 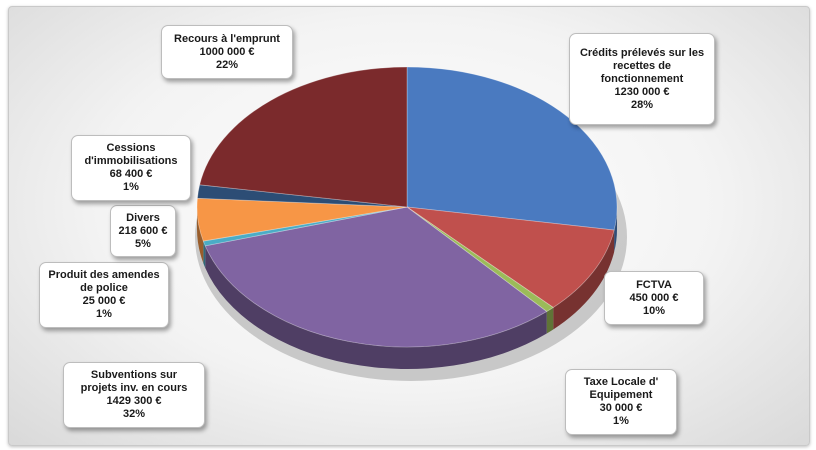 I want to click on callout-amount: 1230 000 €, so click(x=642, y=91).